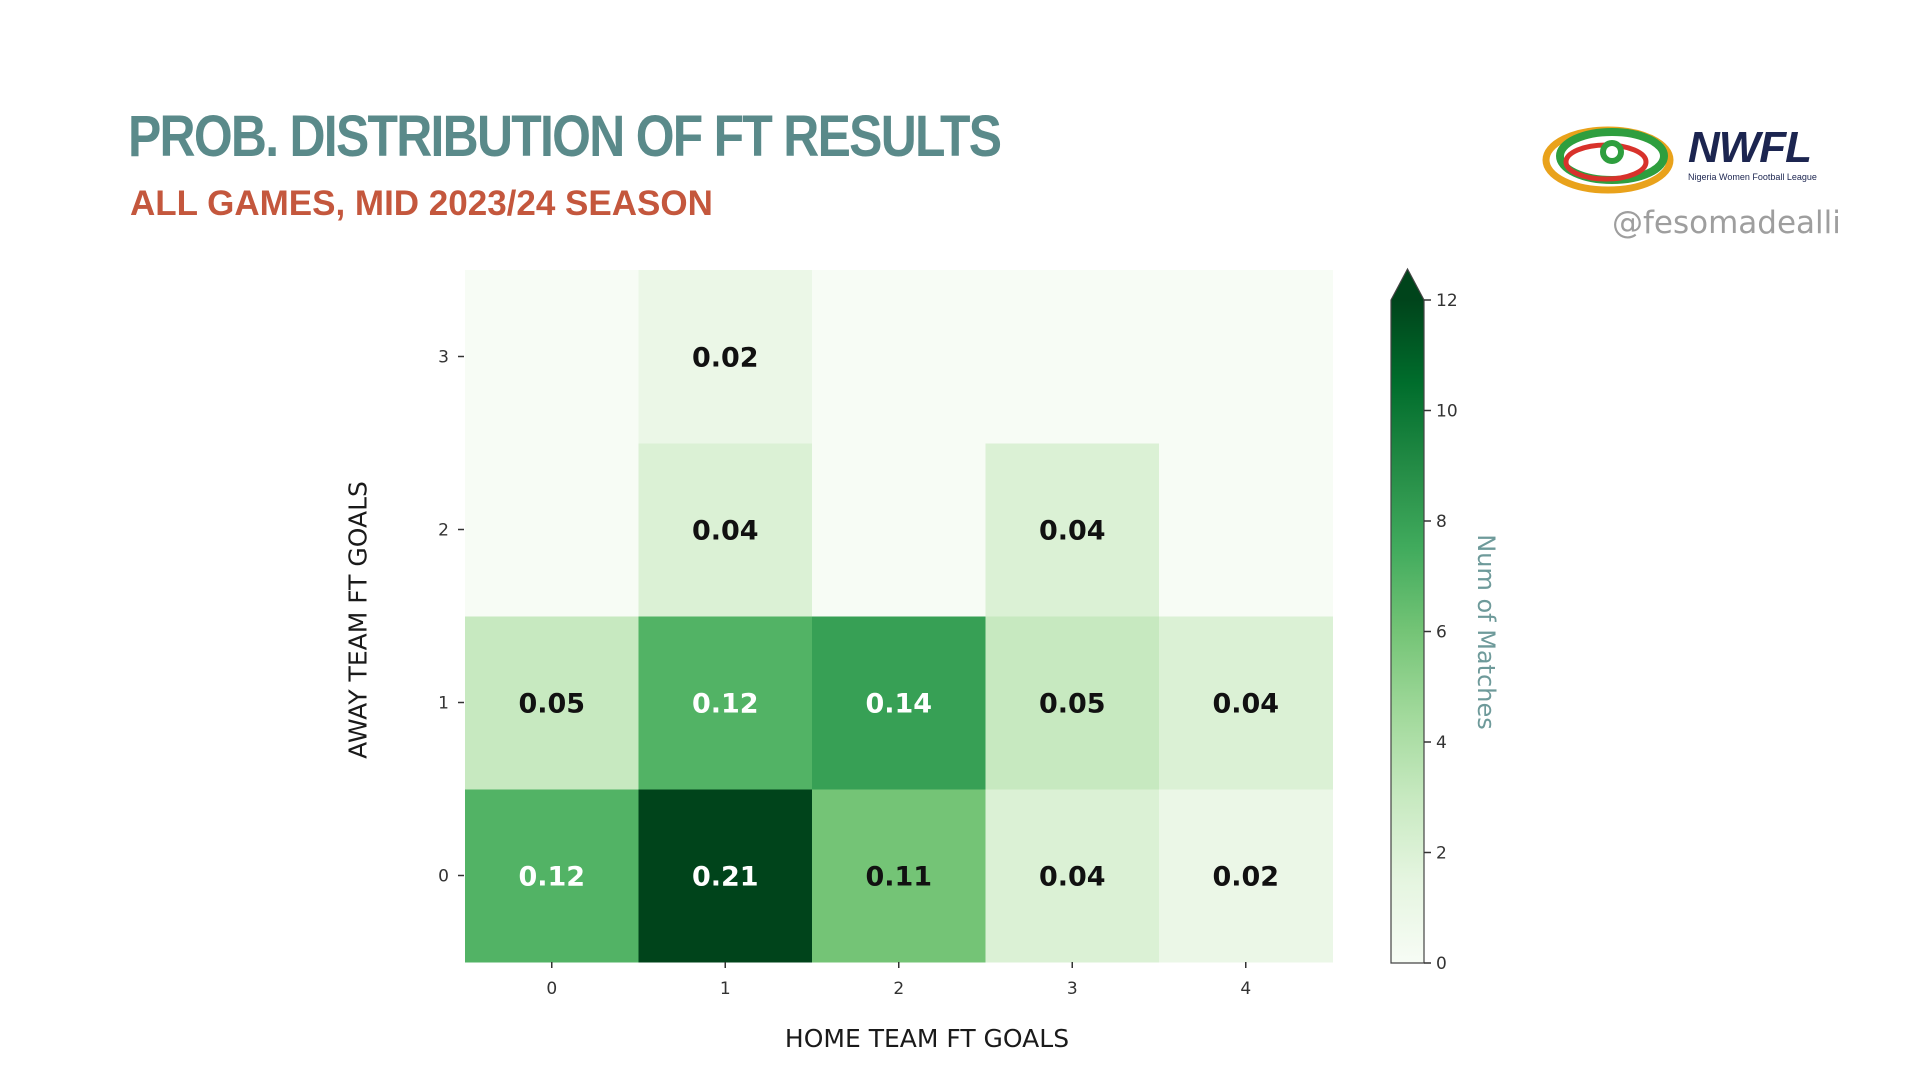  I want to click on colorbar-extend-arrow, so click(1407, 284).